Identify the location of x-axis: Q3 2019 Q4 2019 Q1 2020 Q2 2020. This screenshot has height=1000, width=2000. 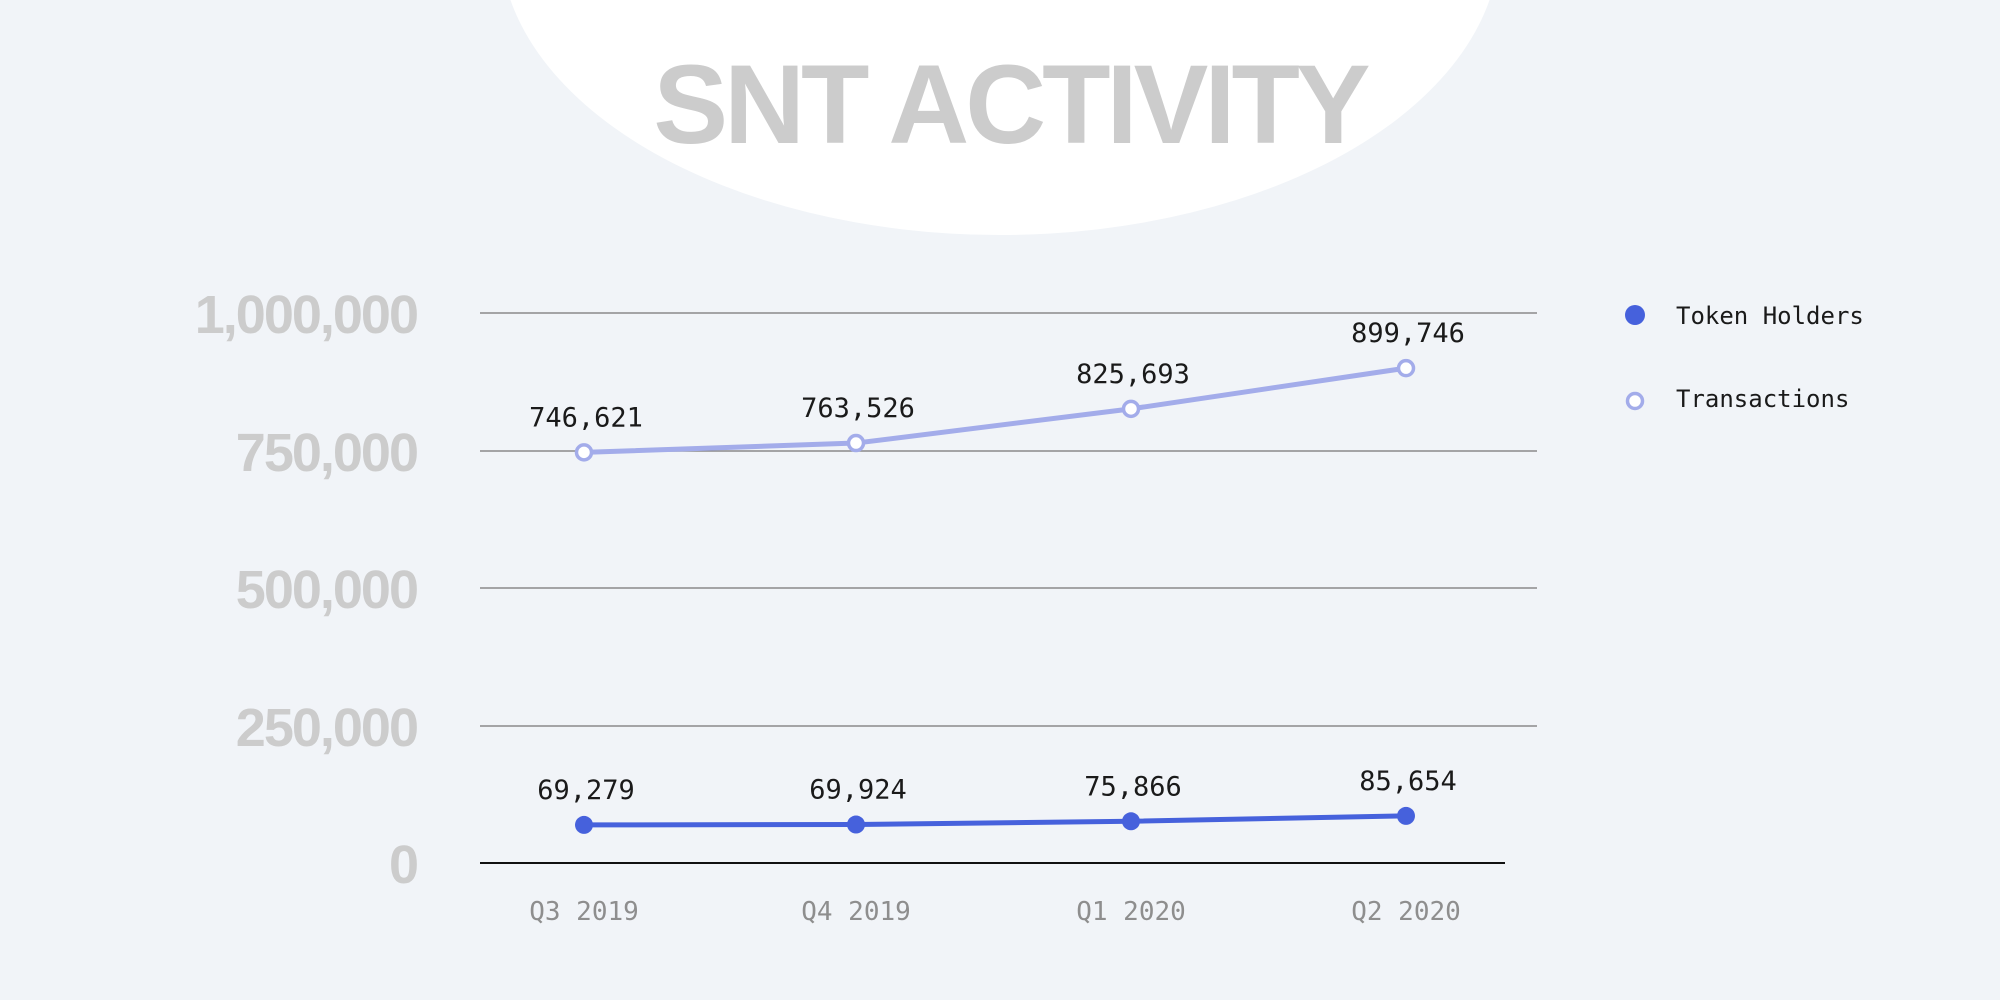
(995, 912).